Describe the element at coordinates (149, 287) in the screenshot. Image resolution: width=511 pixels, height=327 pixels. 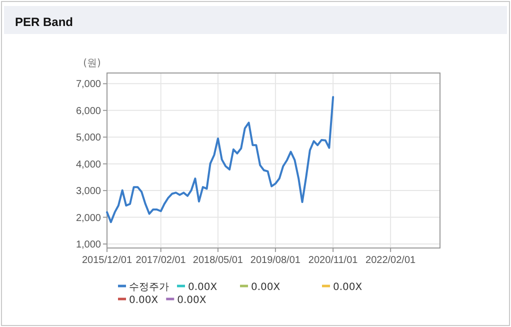
I see `legend-label: 수정주가` at that location.